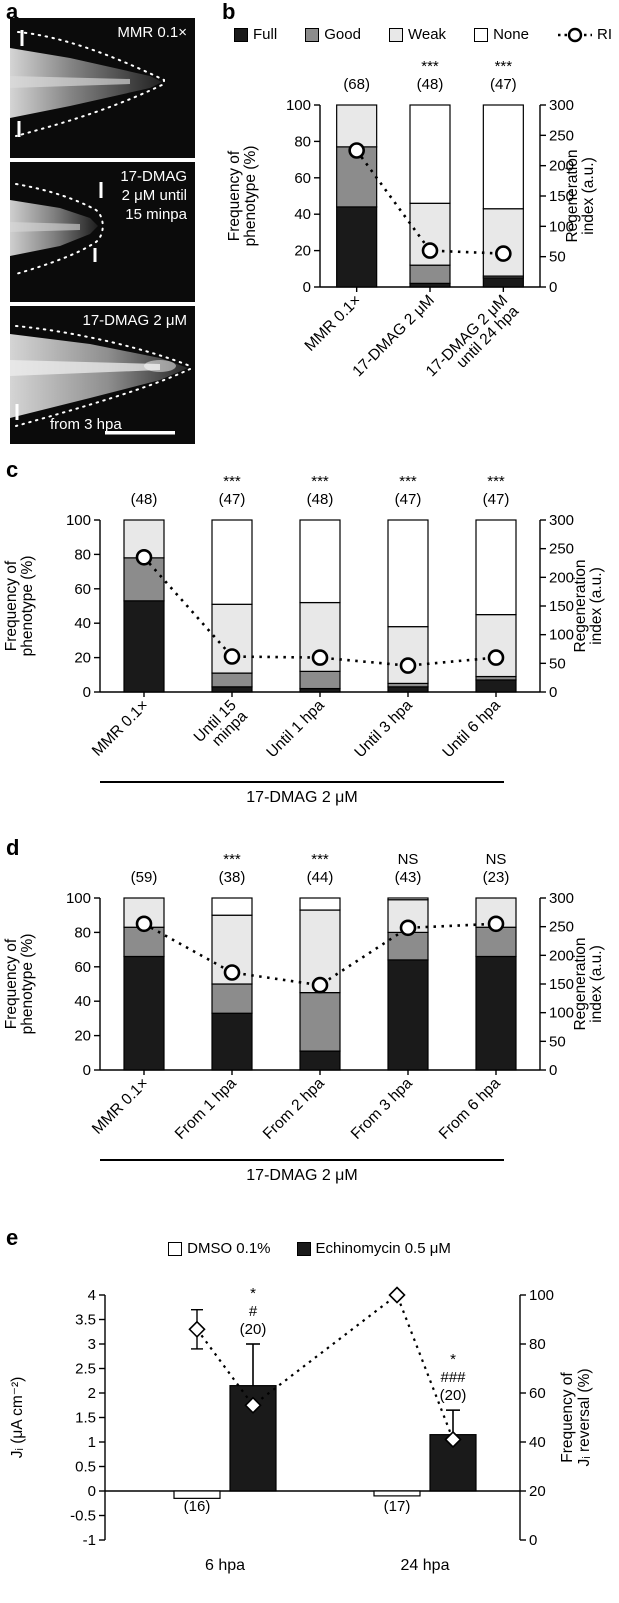 The image size is (619, 1603). Describe the element at coordinates (140, 433) in the screenshot. I see `scale-bar` at that location.